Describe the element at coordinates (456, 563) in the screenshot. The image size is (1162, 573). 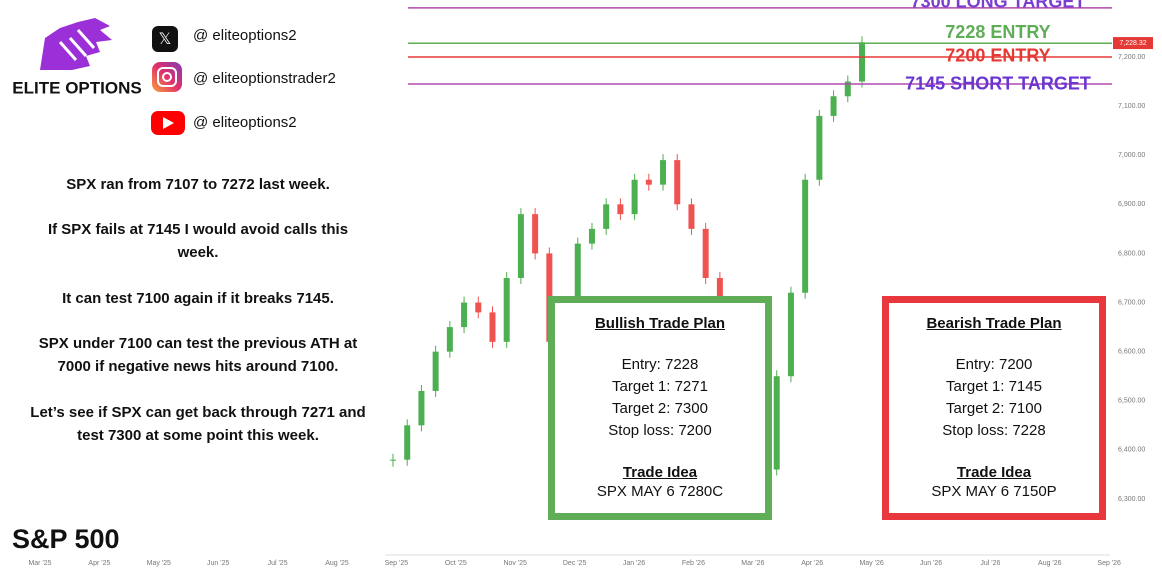
I see `x-tick-label: Oct '25` at that location.